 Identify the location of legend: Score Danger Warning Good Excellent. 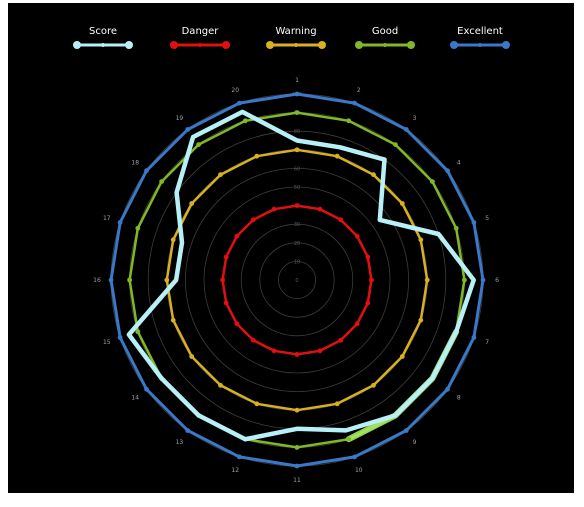
(291, 37).